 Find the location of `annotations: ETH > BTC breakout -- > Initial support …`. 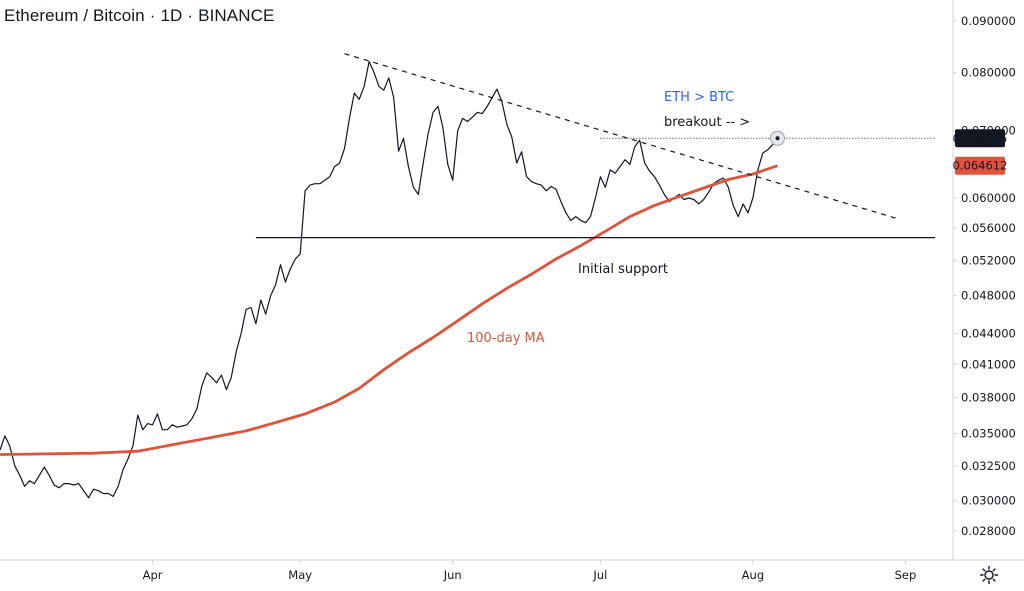

annotations: ETH > BTC breakout -- > Initial support … is located at coordinates (608, 218).